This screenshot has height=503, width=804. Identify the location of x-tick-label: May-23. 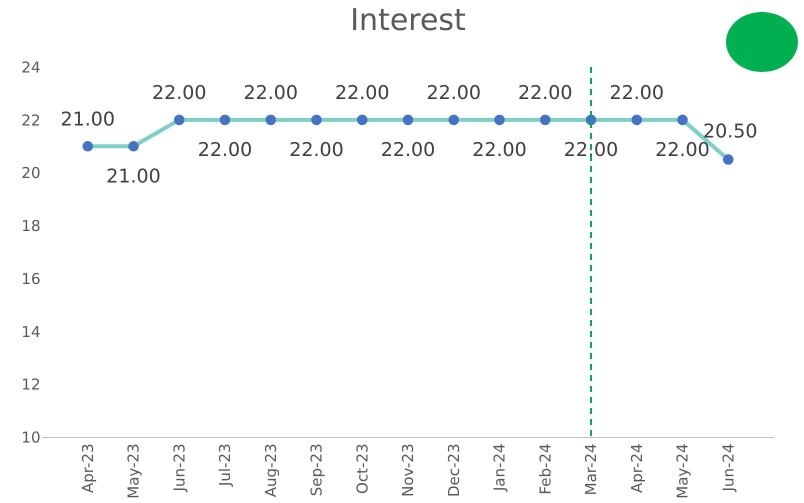
(133, 471).